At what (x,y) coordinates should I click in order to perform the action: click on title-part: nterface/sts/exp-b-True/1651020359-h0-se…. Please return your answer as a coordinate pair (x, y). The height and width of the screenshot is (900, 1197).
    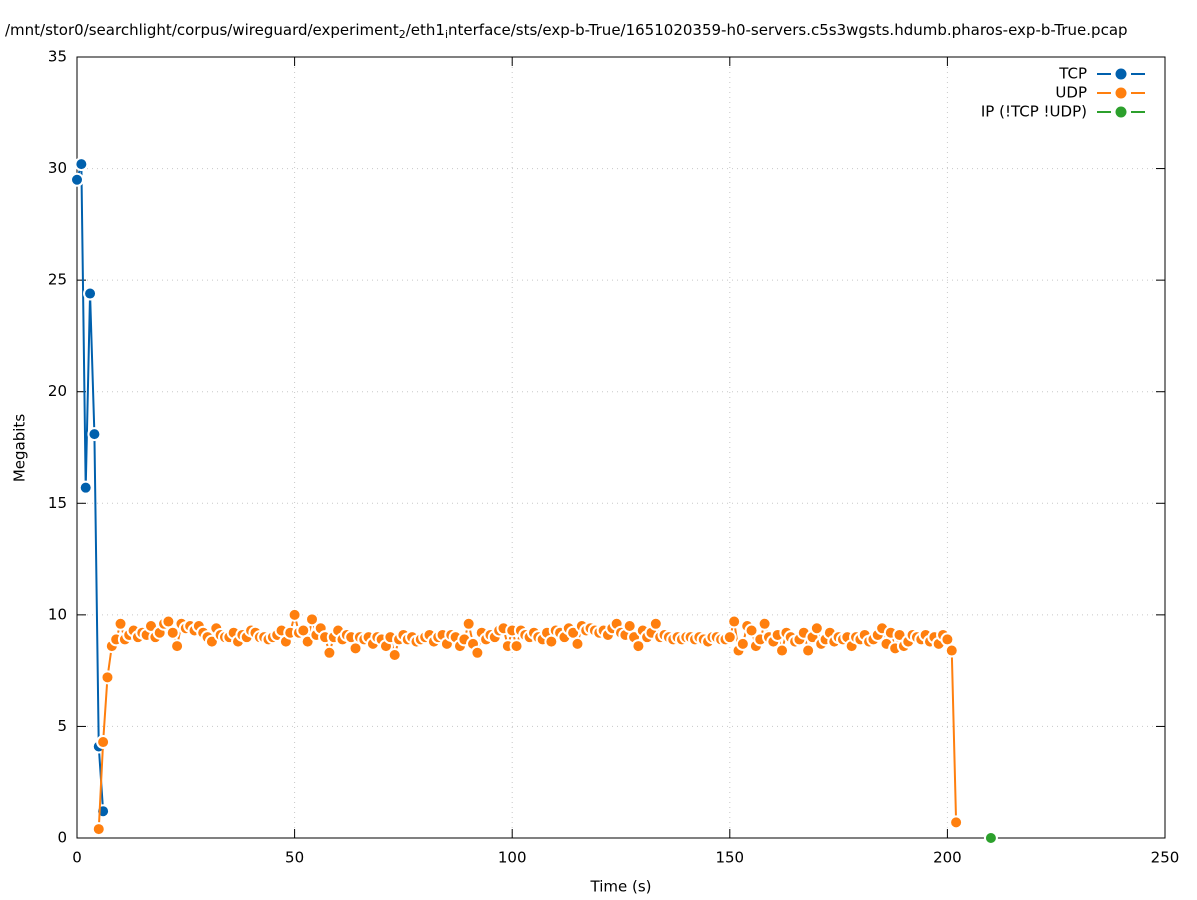
    Looking at the image, I should click on (788, 30).